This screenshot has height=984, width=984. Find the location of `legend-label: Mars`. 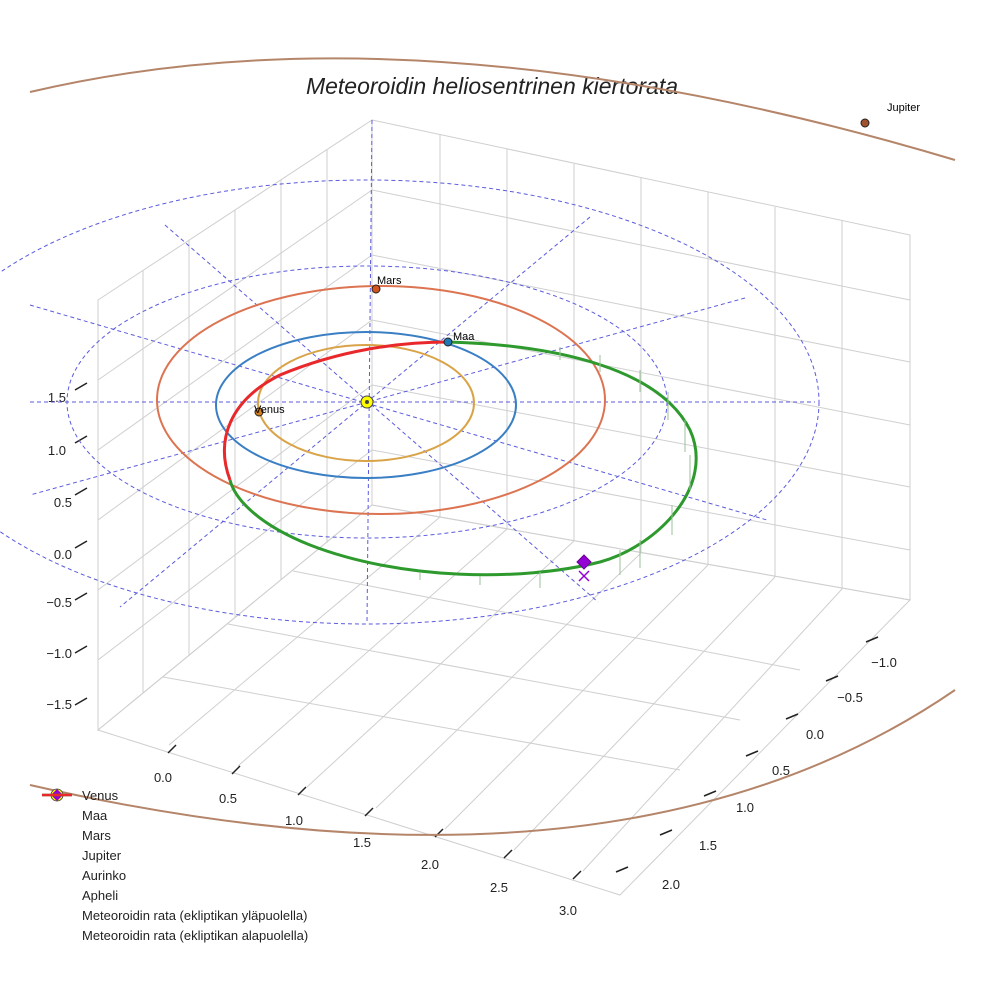

legend-label: Mars is located at coordinates (96, 835).